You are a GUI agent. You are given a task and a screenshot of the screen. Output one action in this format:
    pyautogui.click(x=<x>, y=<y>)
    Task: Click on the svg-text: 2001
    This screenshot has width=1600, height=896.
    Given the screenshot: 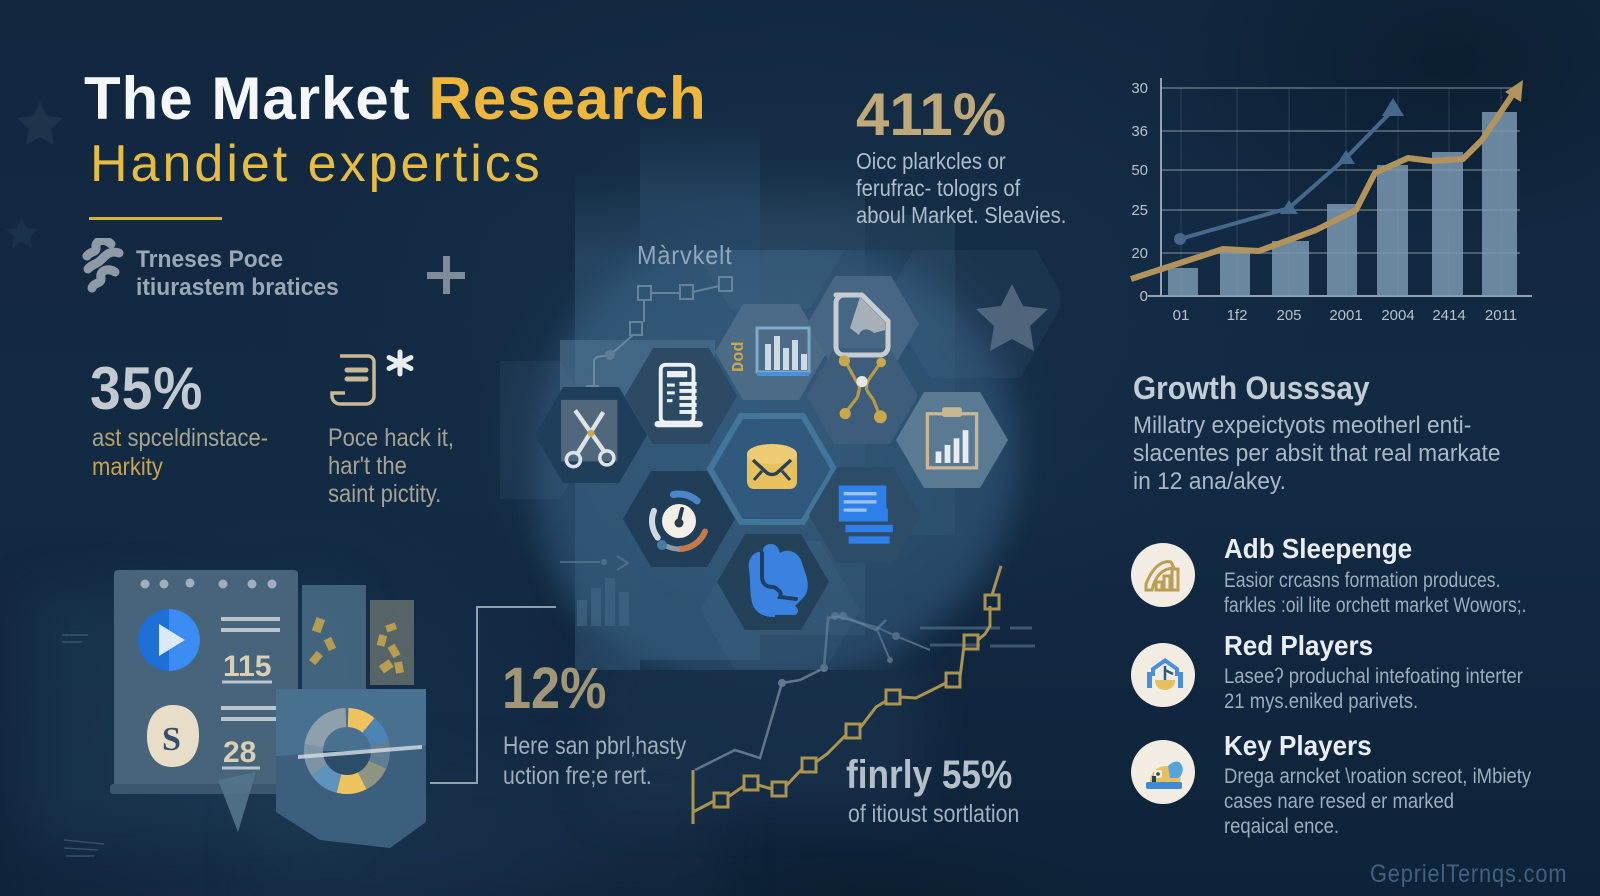 What is the action you would take?
    pyautogui.click(x=1345, y=315)
    